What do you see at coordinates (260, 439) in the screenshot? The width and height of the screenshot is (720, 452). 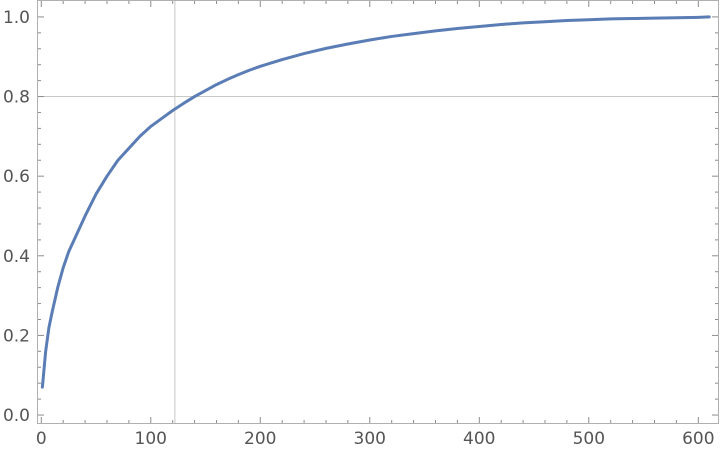 I see `x-tick-label: 200` at bounding box center [260, 439].